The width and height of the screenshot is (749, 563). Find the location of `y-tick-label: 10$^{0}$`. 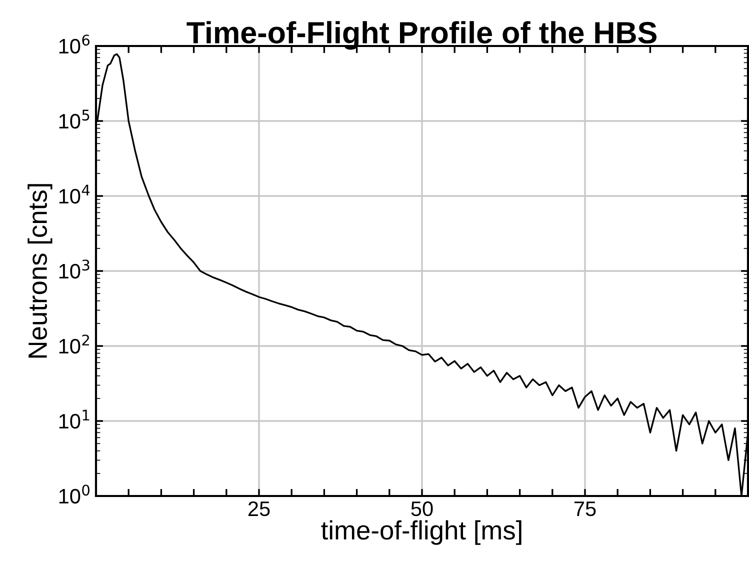

y-tick-label: 10$^{0}$ is located at coordinates (74, 494).